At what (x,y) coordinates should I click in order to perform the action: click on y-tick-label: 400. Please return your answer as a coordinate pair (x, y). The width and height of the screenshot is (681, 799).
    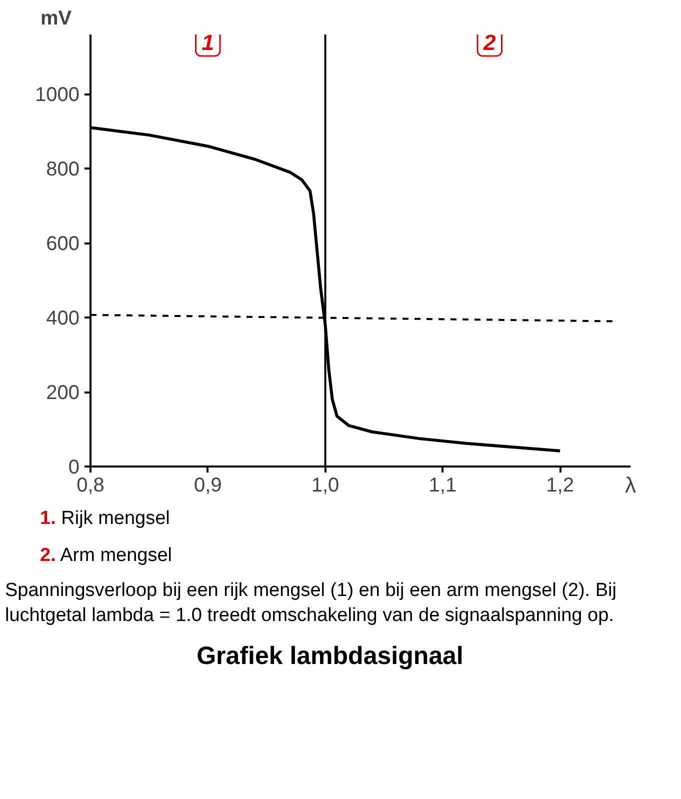
    Looking at the image, I should click on (63, 319).